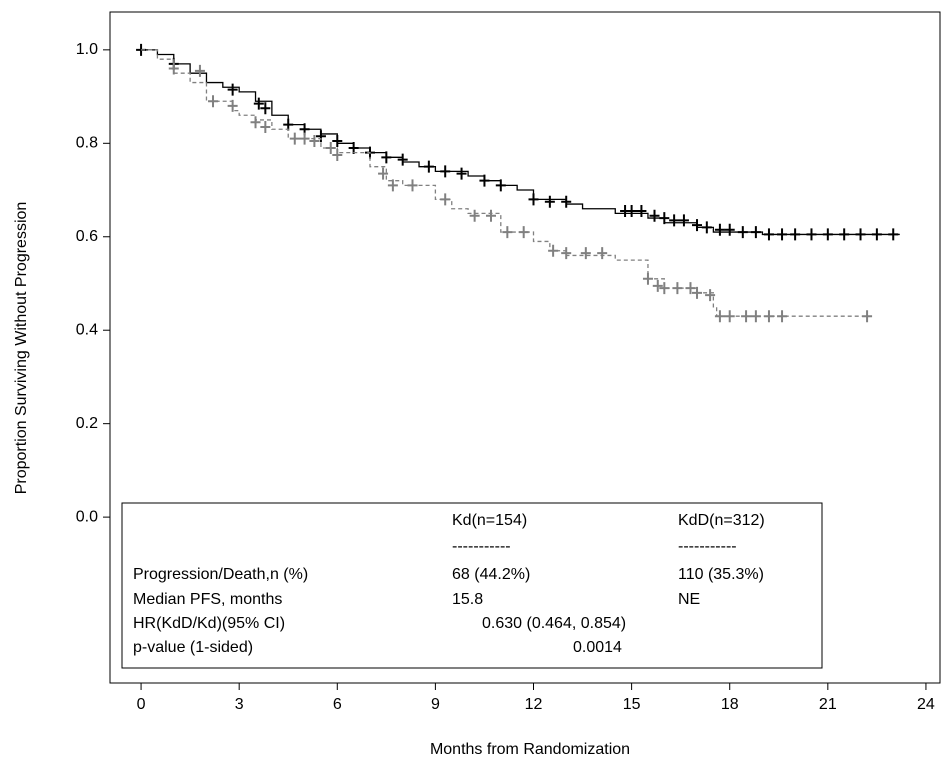 The width and height of the screenshot is (945, 763). I want to click on legend-row-value: 110 (35.3%), so click(721, 574).